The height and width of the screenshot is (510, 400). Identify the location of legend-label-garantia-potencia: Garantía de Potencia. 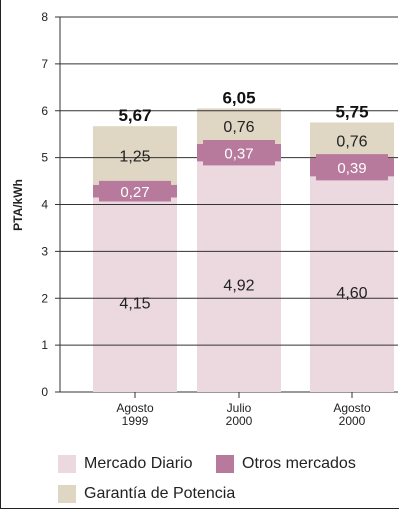
(160, 493).